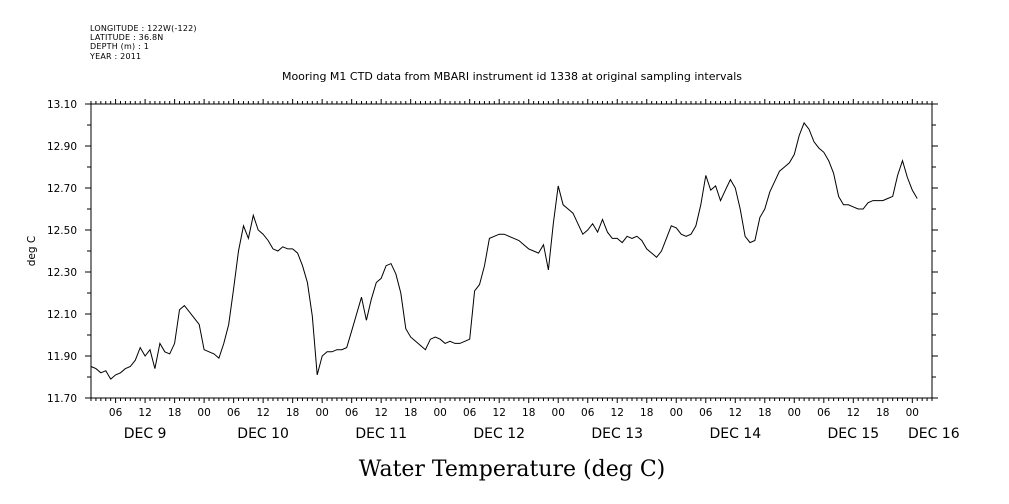 This screenshot has width=1009, height=504. Describe the element at coordinates (617, 434) in the screenshot. I see `x-day-label: DEC 13` at that location.